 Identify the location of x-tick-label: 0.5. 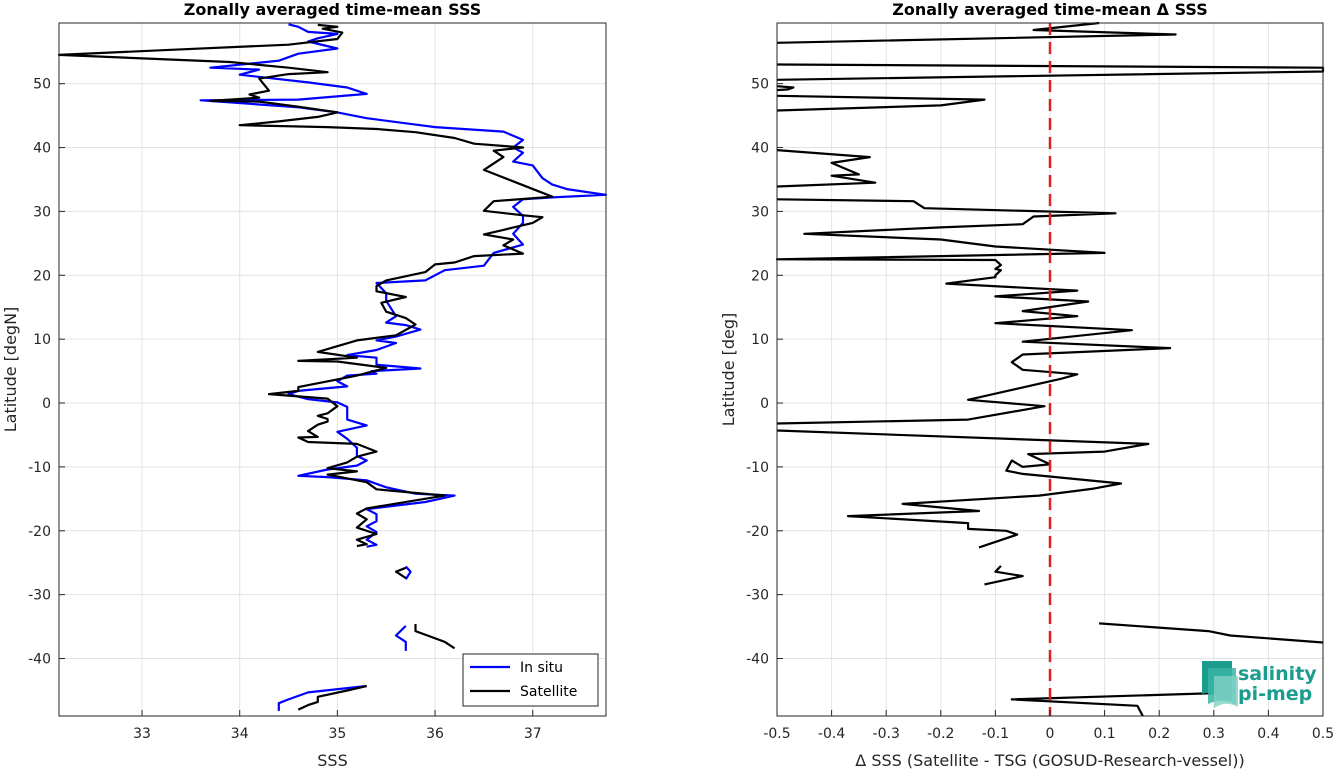
(1323, 734).